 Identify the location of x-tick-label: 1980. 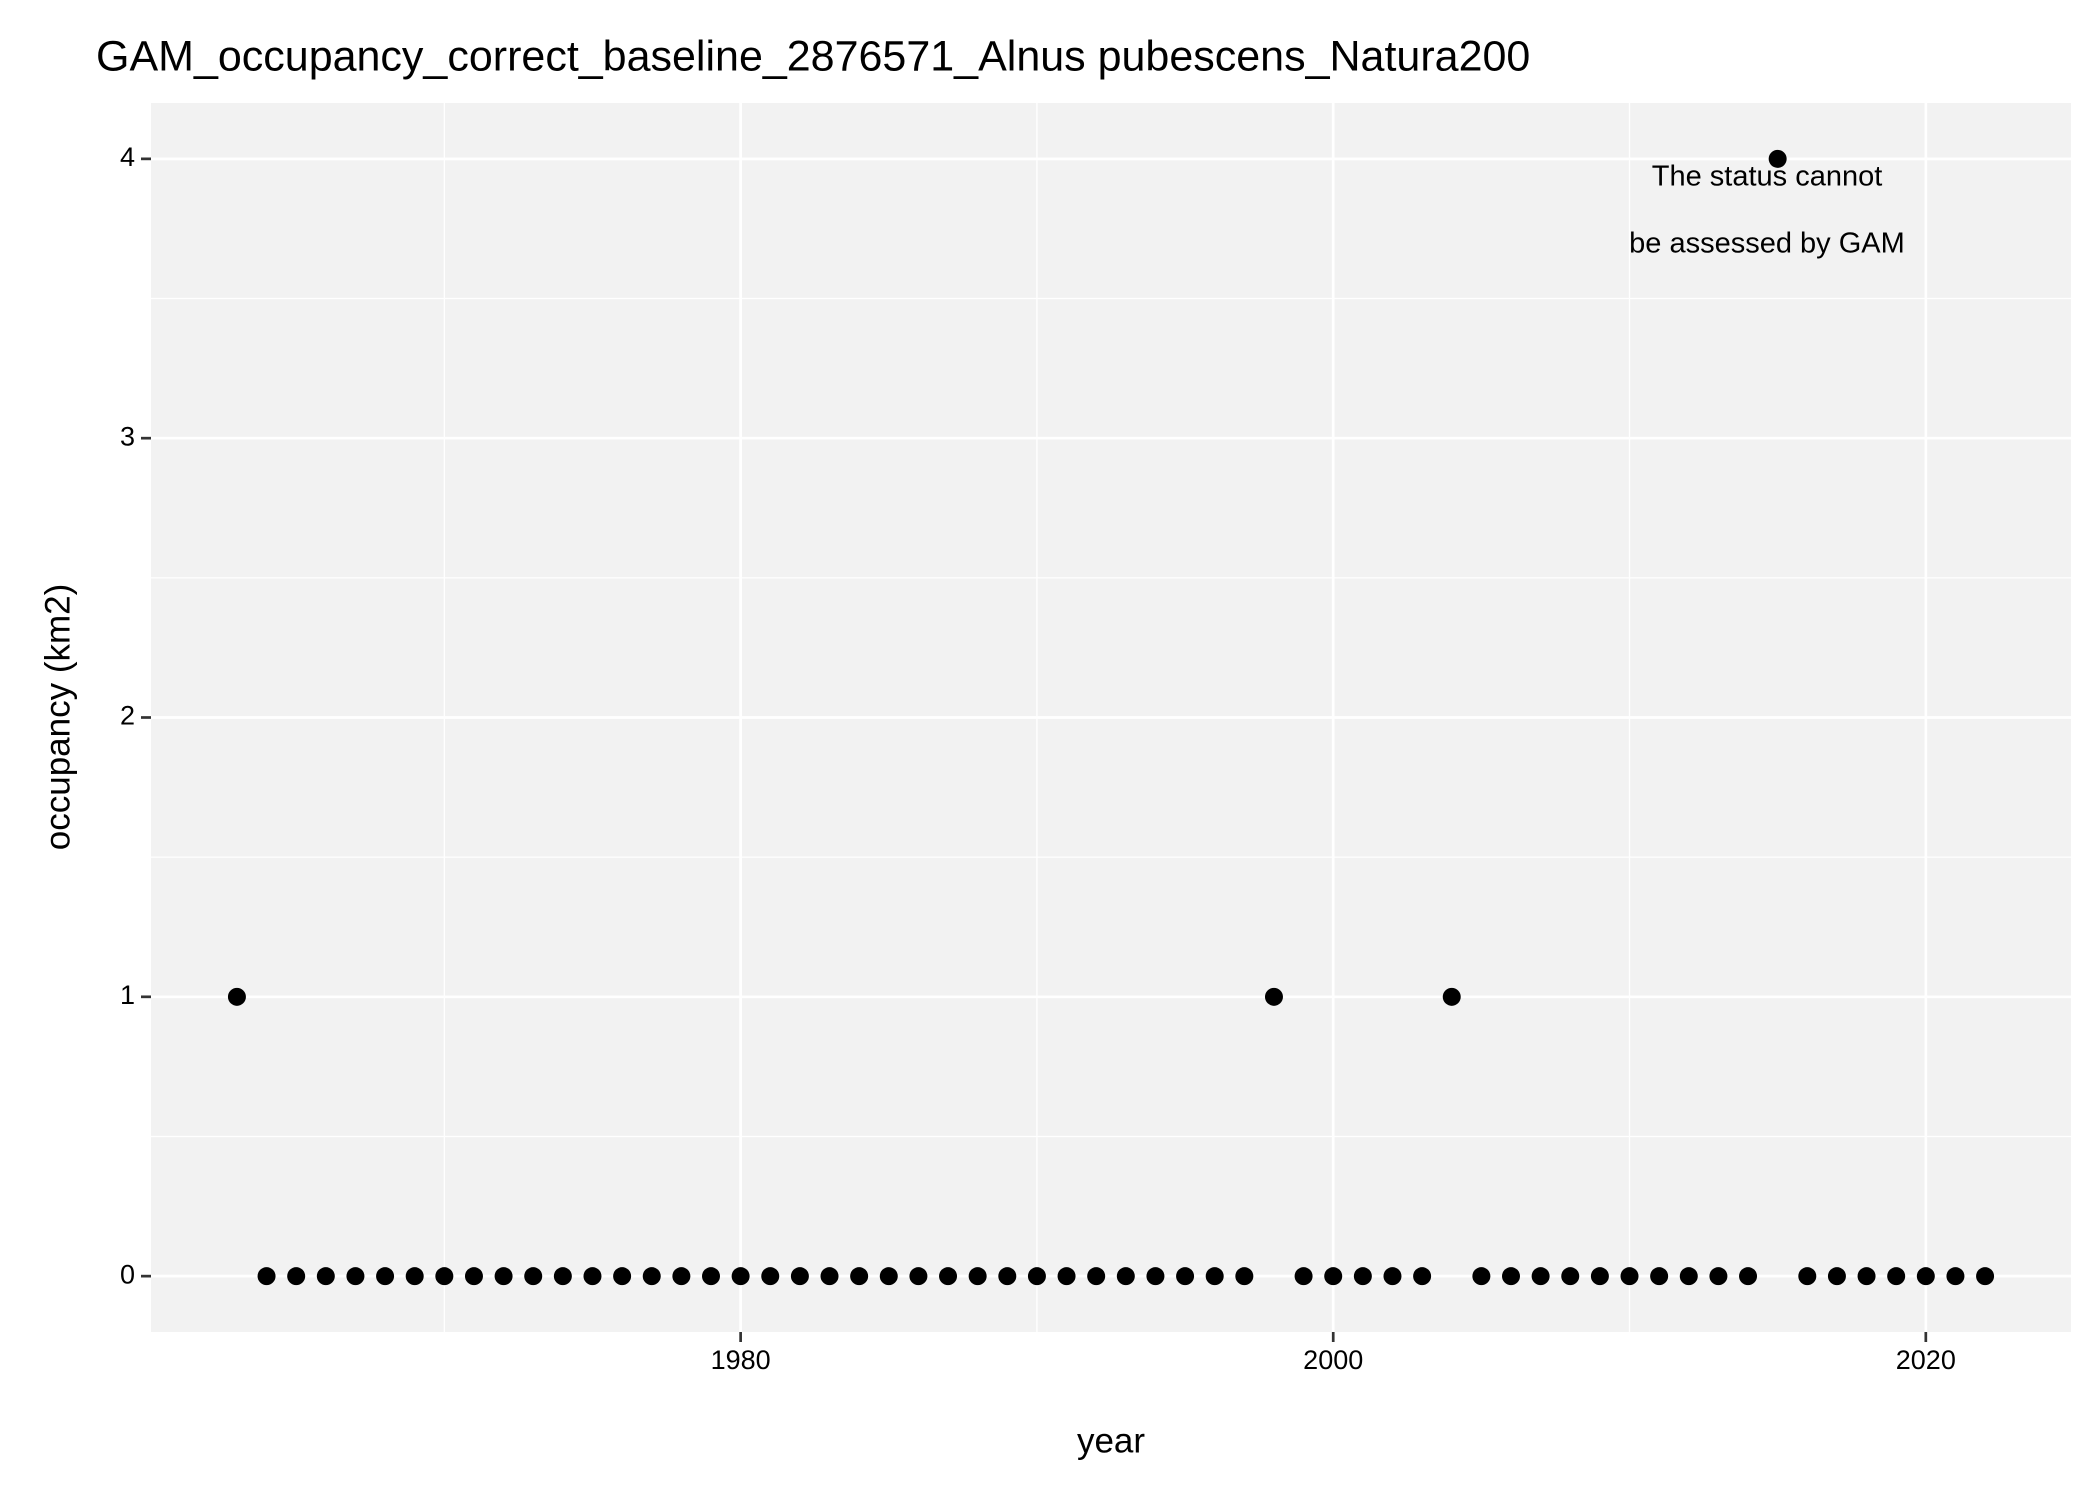
(741, 1360).